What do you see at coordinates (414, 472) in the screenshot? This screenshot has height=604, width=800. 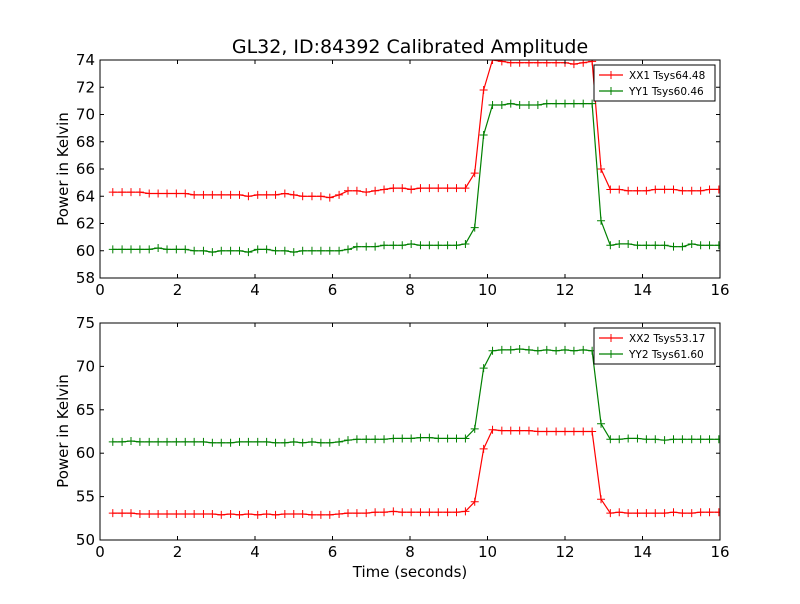 I see `series-1-group` at bounding box center [414, 472].